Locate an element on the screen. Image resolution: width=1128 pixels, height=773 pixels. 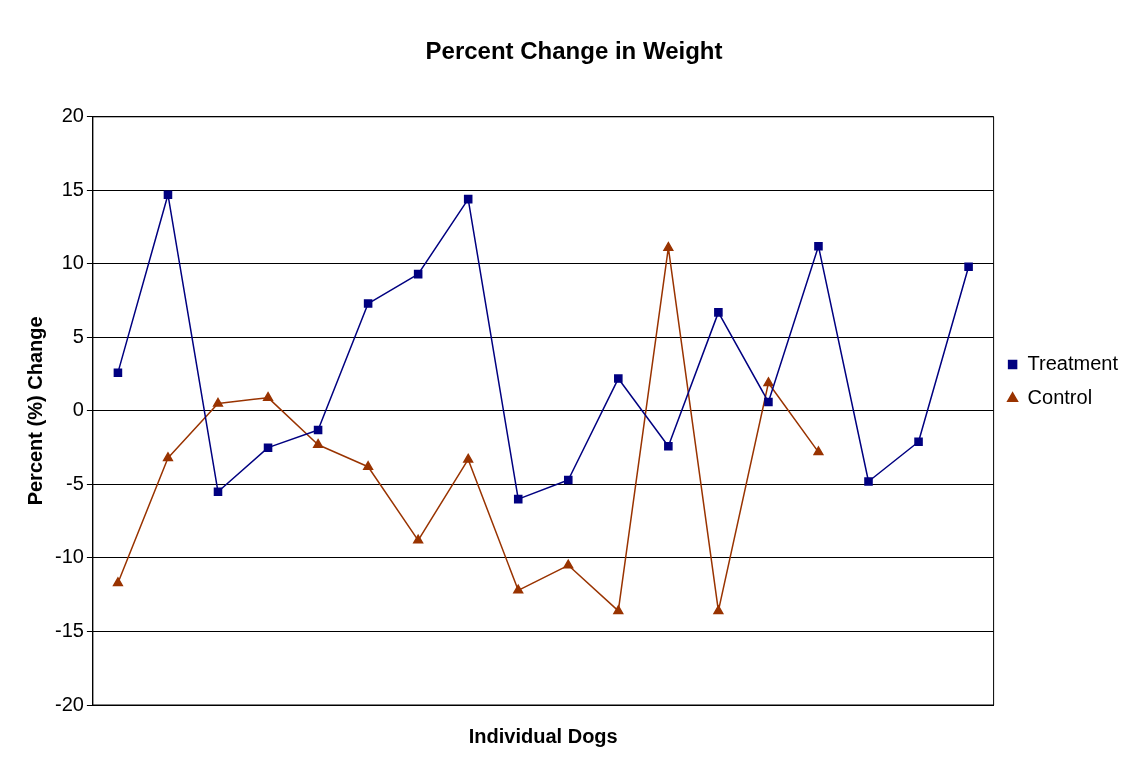
legend-label: Control is located at coordinates (1060, 397).